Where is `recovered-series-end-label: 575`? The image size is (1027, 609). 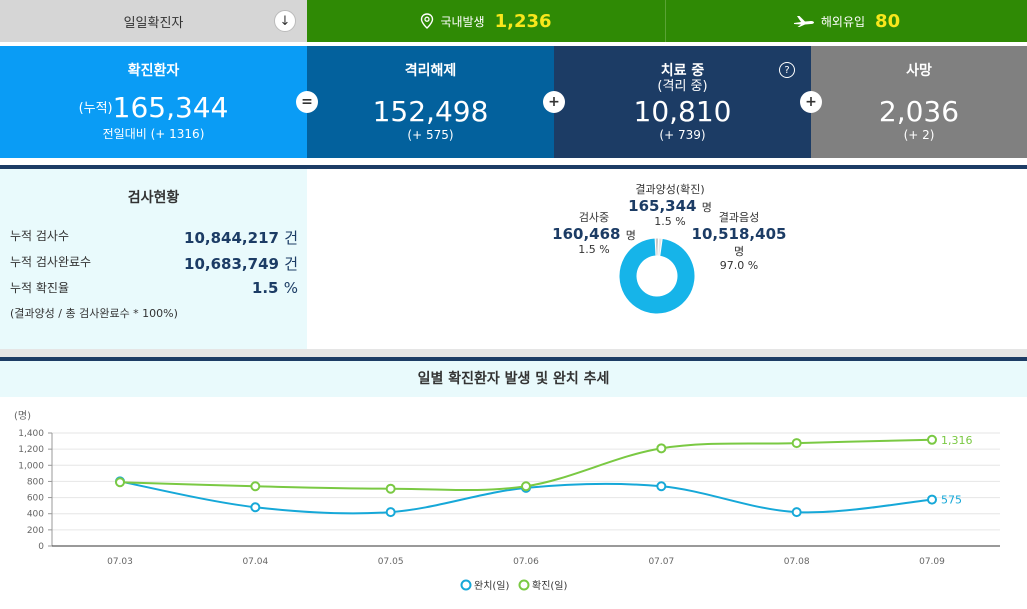
recovered-series-end-label: 575 is located at coordinates (951, 500).